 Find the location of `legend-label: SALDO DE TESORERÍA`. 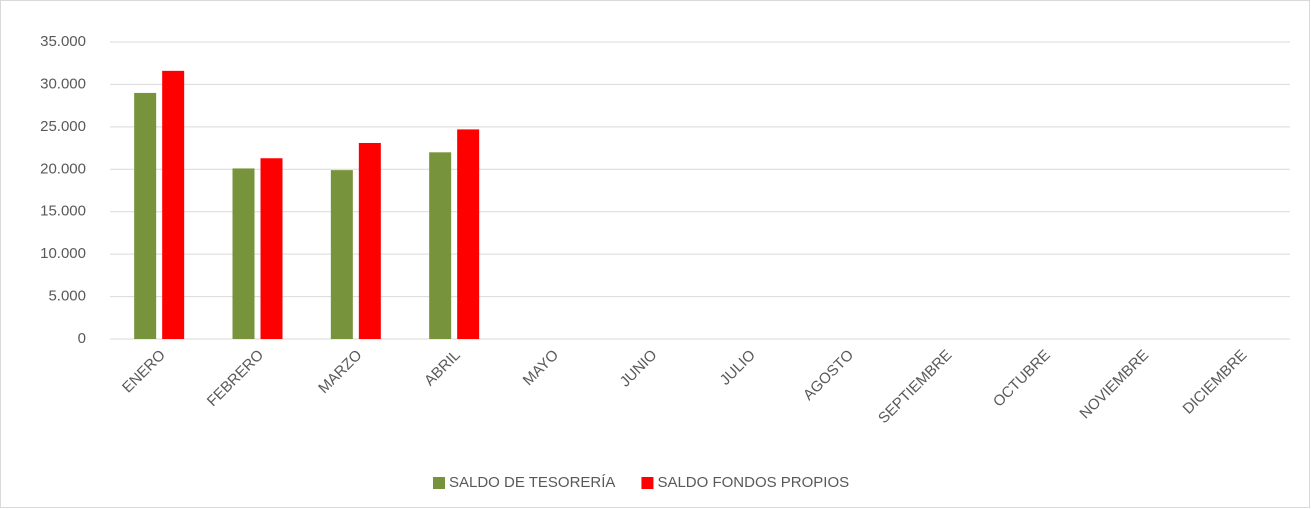

legend-label: SALDO DE TESORERÍA is located at coordinates (532, 482).